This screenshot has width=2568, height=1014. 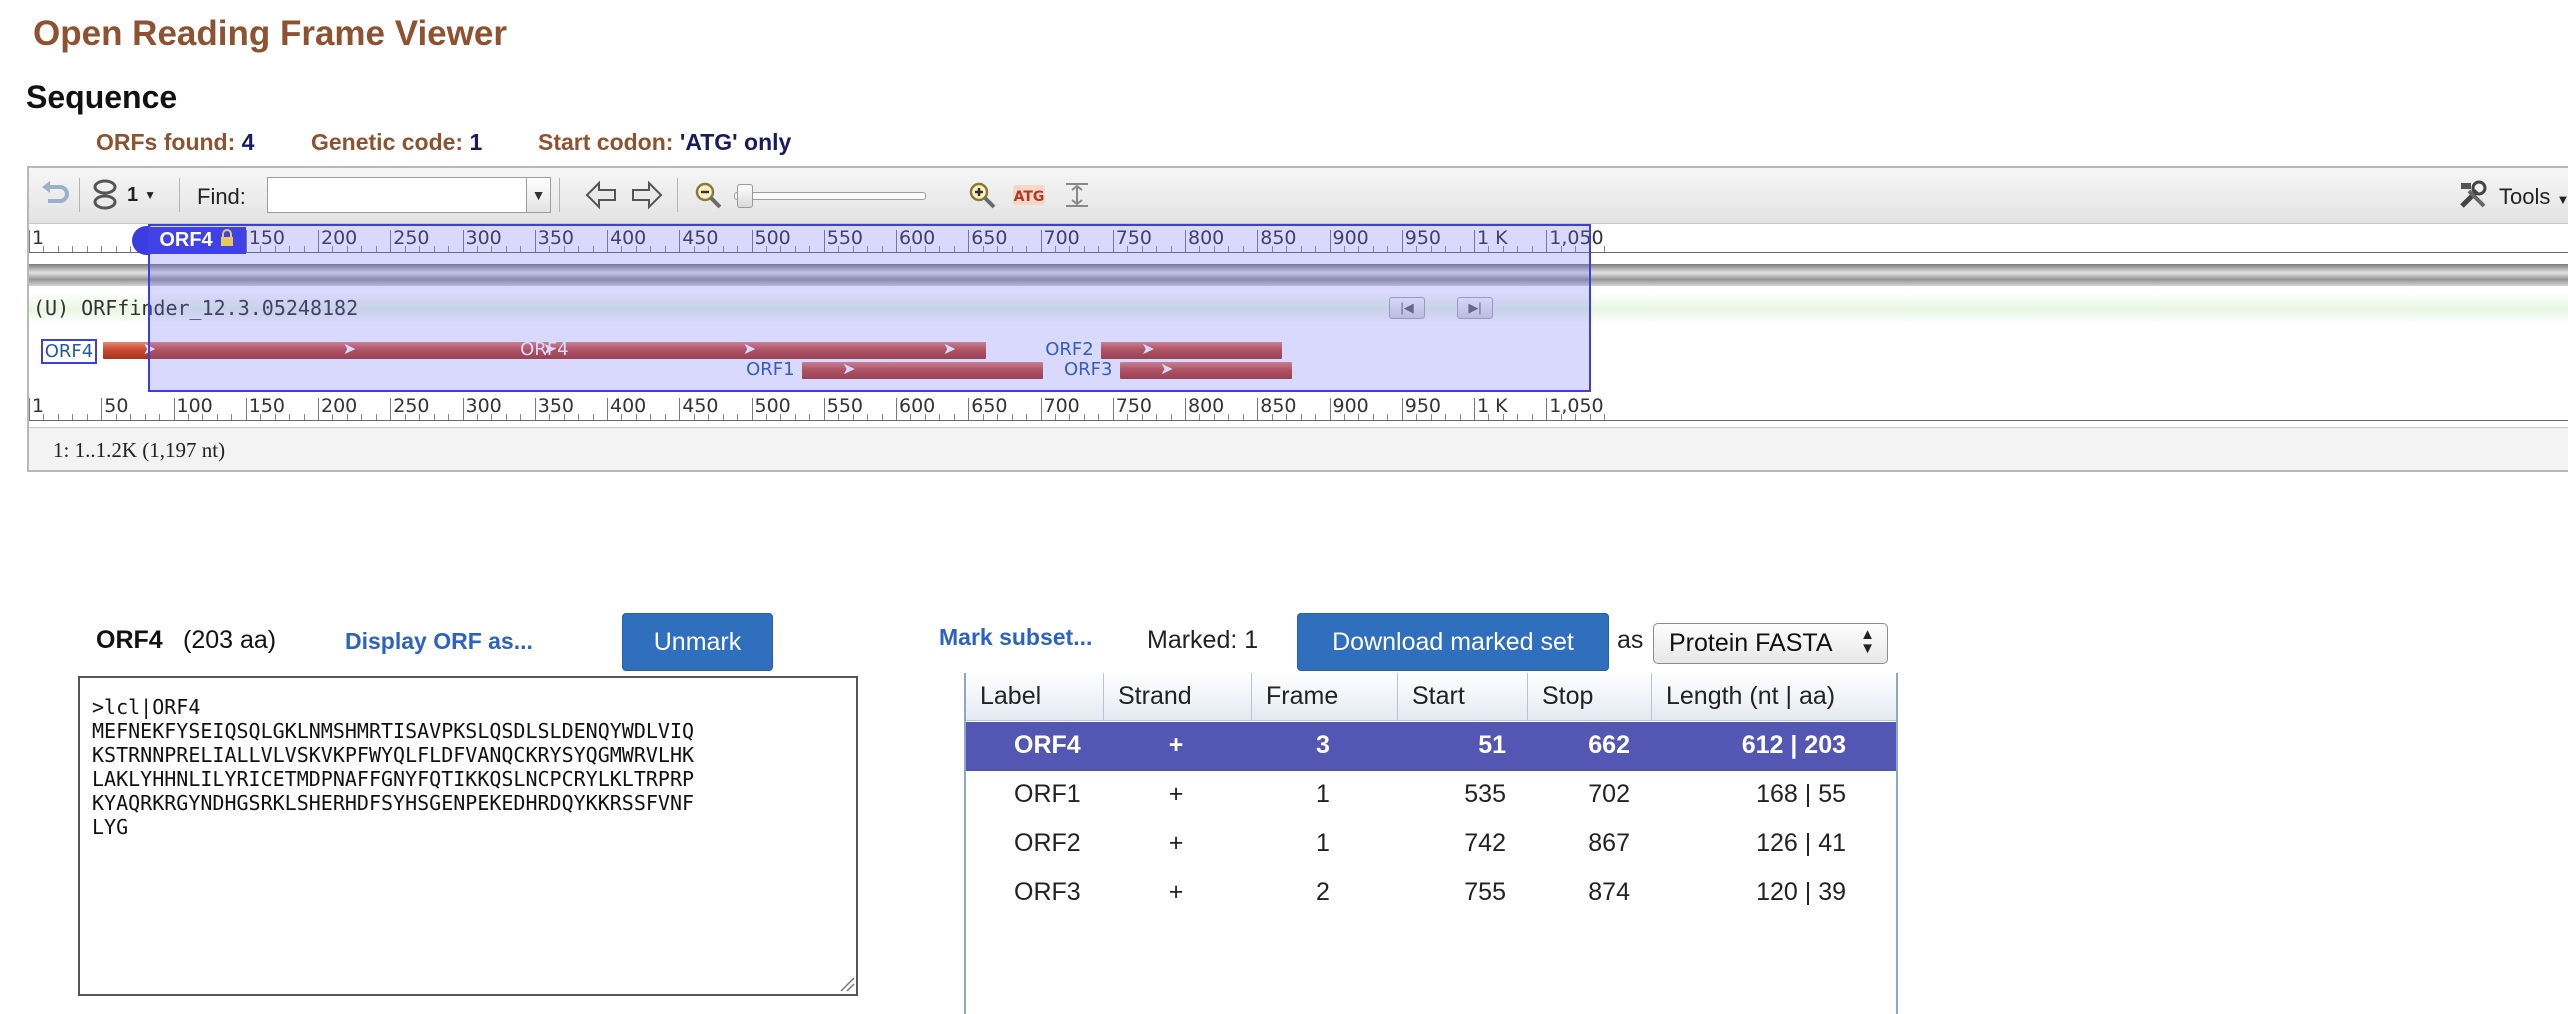 I want to click on sequence-textarea, so click(x=468, y=836).